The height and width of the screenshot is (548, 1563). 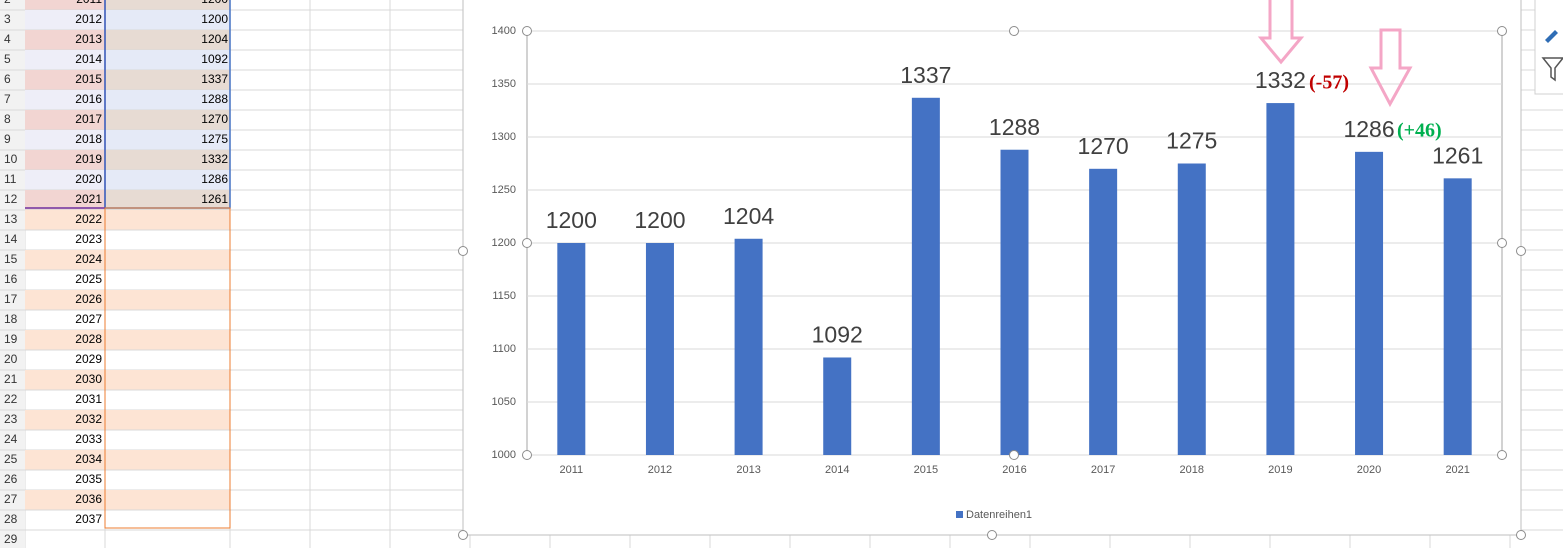 I want to click on row-number: 10, so click(x=11, y=159).